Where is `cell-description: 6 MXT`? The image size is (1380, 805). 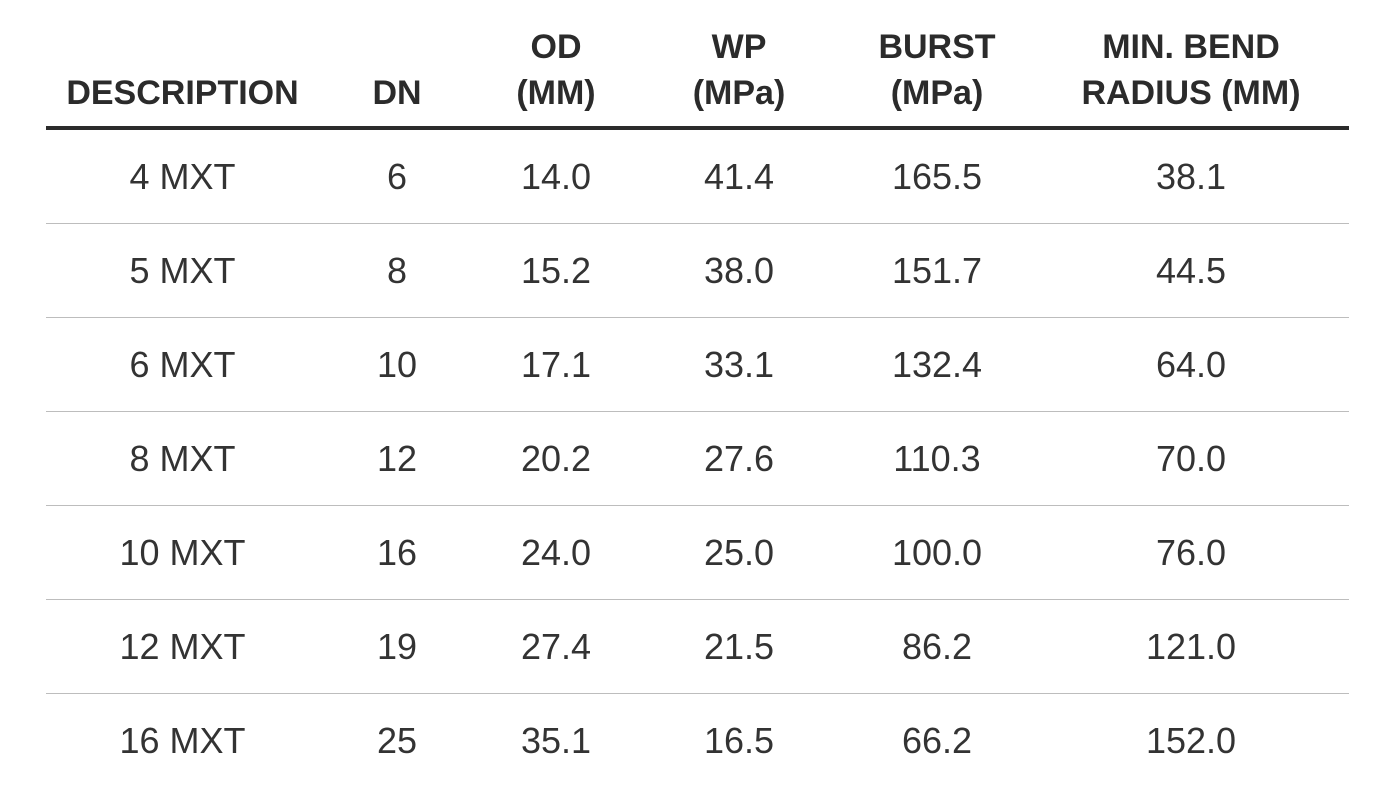 cell-description: 6 MXT is located at coordinates (182, 364).